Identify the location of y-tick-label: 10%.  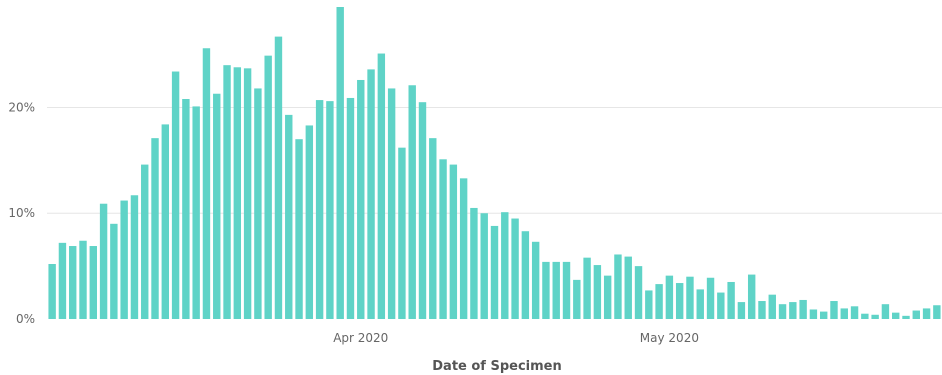
(21, 213).